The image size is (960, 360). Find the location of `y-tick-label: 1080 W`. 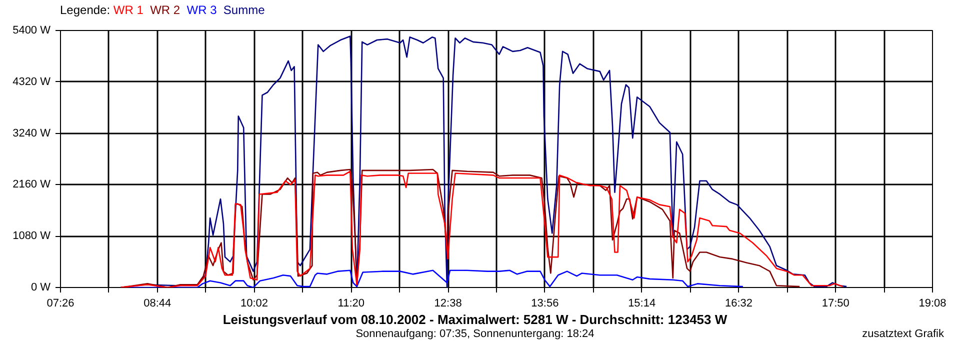

y-tick-label: 1080 W is located at coordinates (32, 236).